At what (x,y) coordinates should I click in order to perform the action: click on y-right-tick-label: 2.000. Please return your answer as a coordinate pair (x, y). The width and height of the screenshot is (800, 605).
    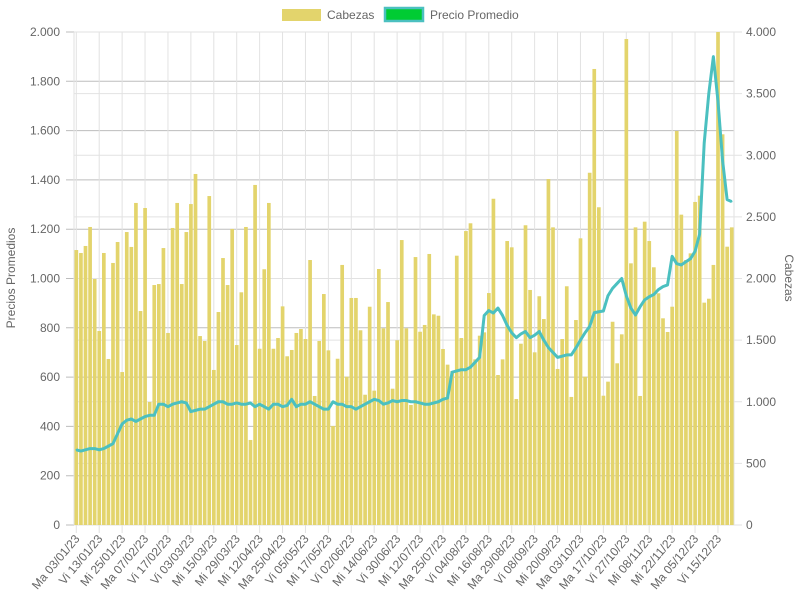
    Looking at the image, I should click on (761, 279).